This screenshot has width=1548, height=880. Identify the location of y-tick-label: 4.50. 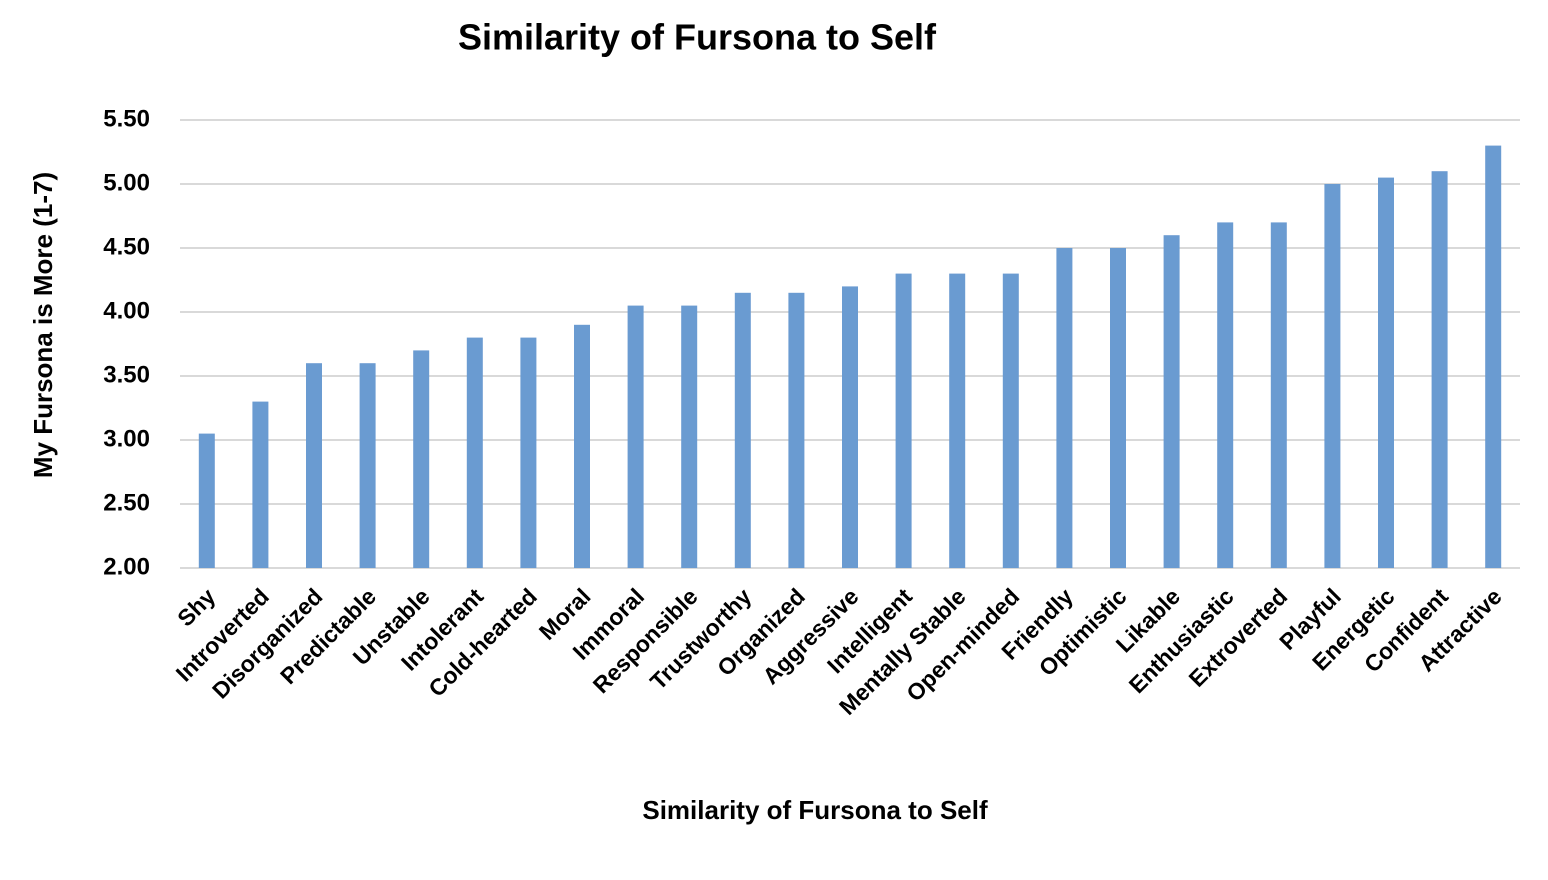
(126, 246).